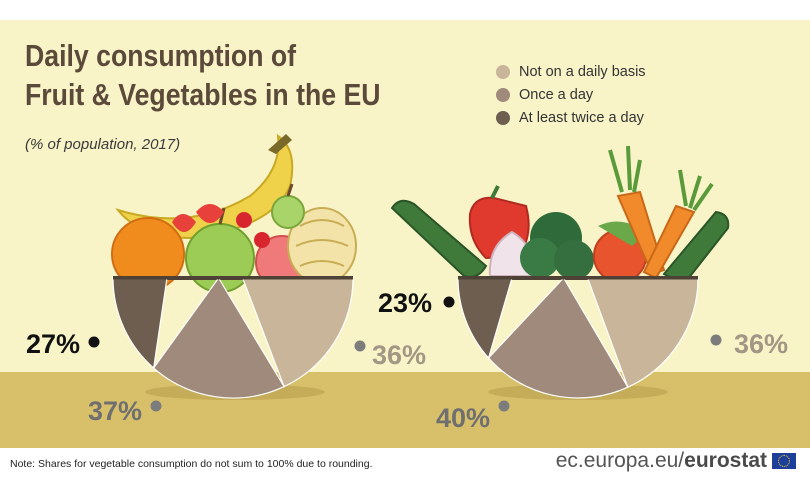  Describe the element at coordinates (161, 55) in the screenshot. I see `title-line-1: Daily consumption of` at that location.